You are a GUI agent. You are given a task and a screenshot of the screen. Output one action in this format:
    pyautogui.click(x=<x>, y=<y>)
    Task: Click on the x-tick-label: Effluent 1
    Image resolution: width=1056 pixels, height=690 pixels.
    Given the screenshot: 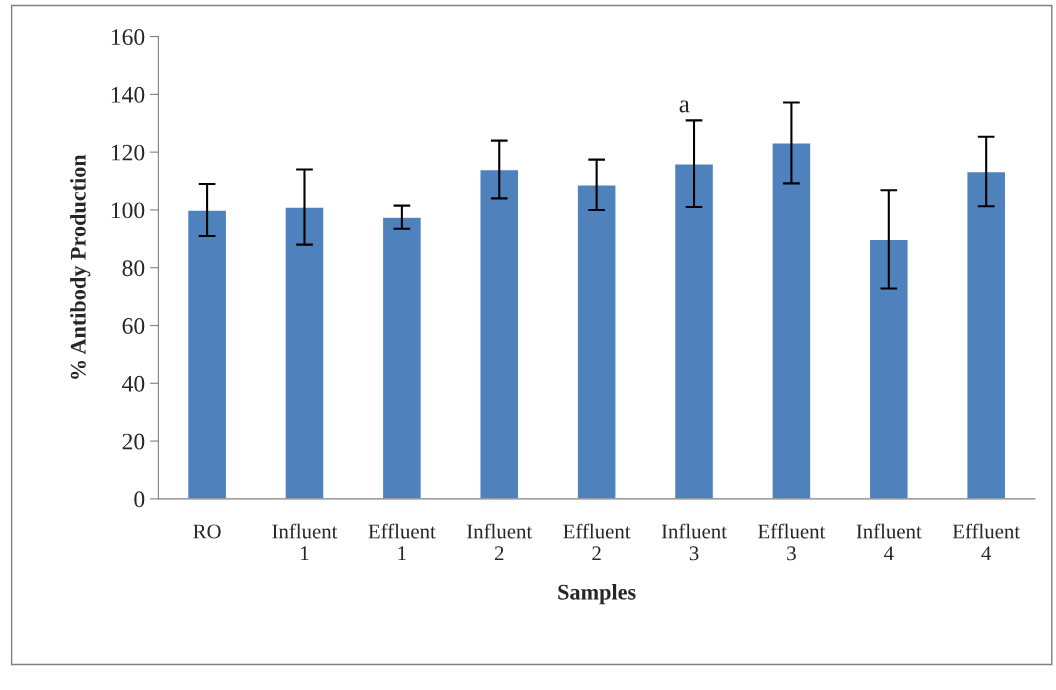 What is the action you would take?
    pyautogui.click(x=402, y=542)
    